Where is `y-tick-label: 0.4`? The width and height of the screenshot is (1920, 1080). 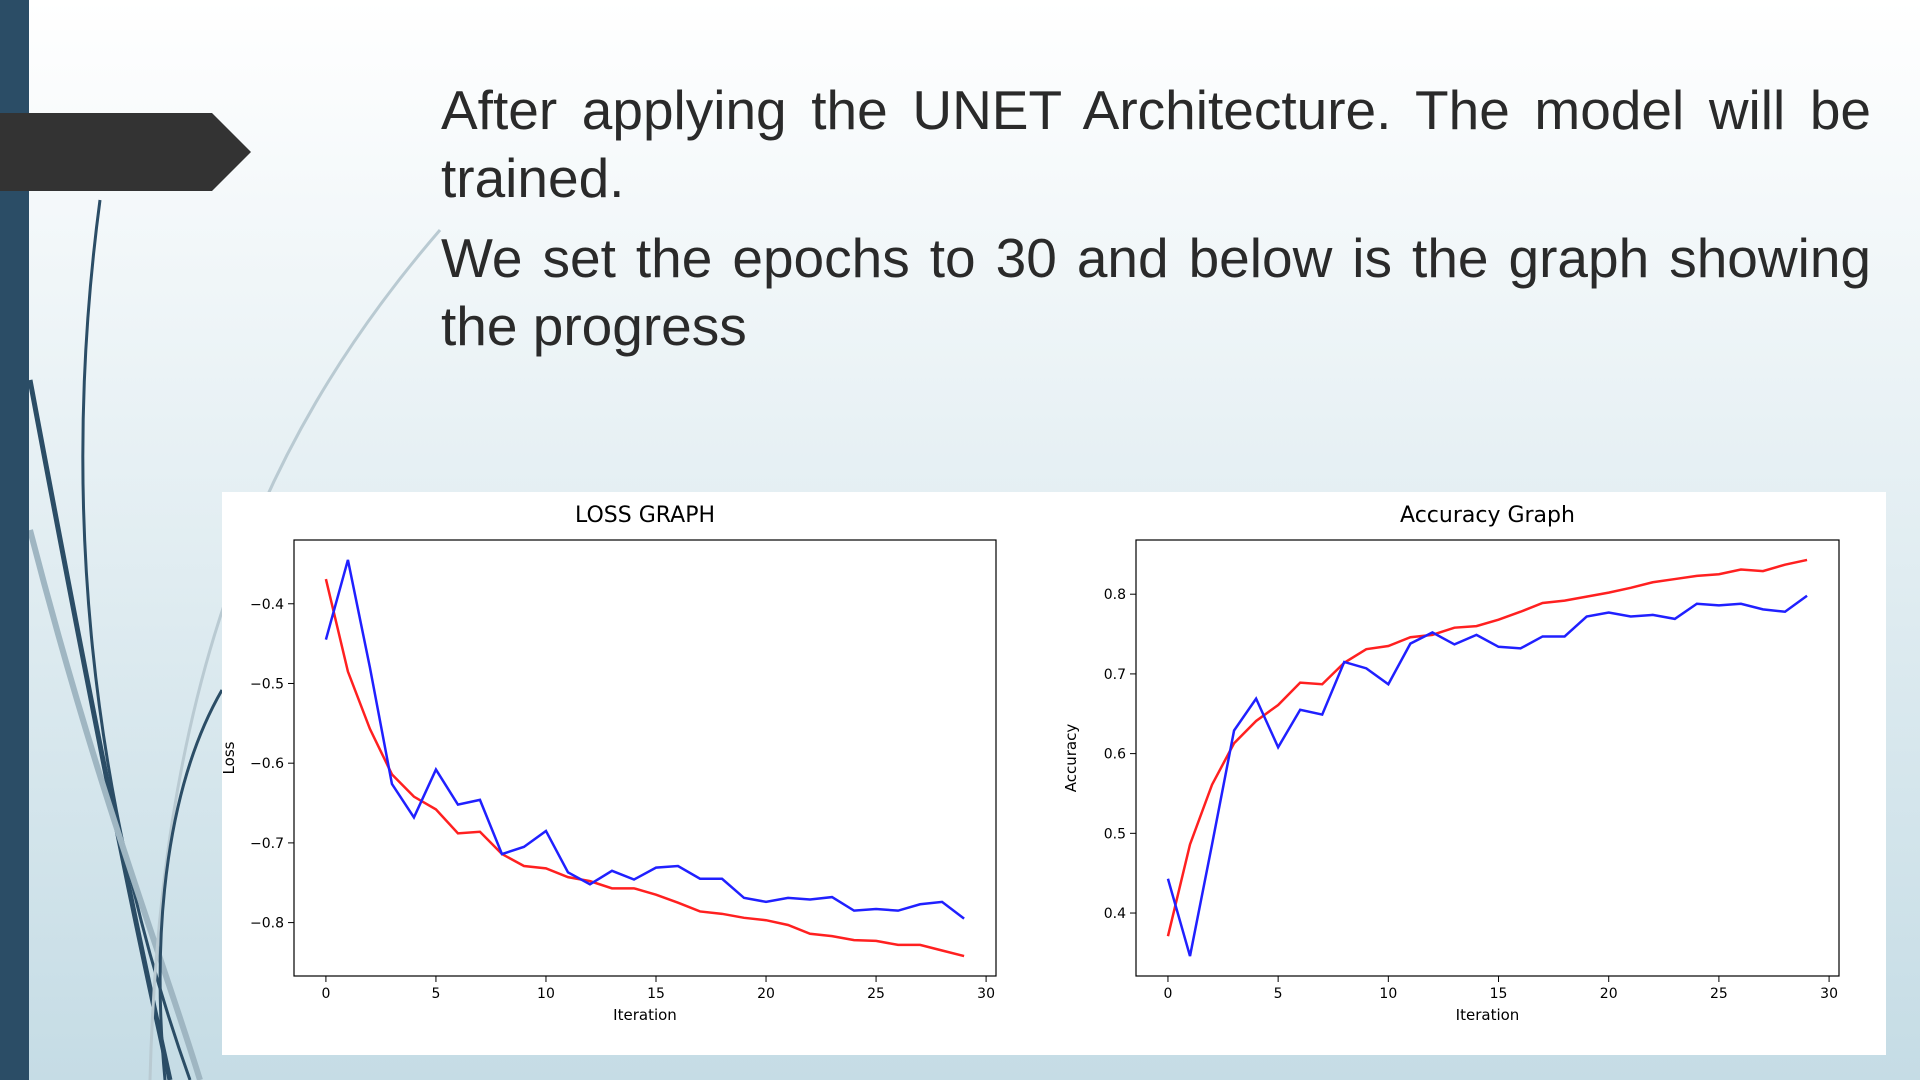
y-tick-label: 0.4 is located at coordinates (1115, 914).